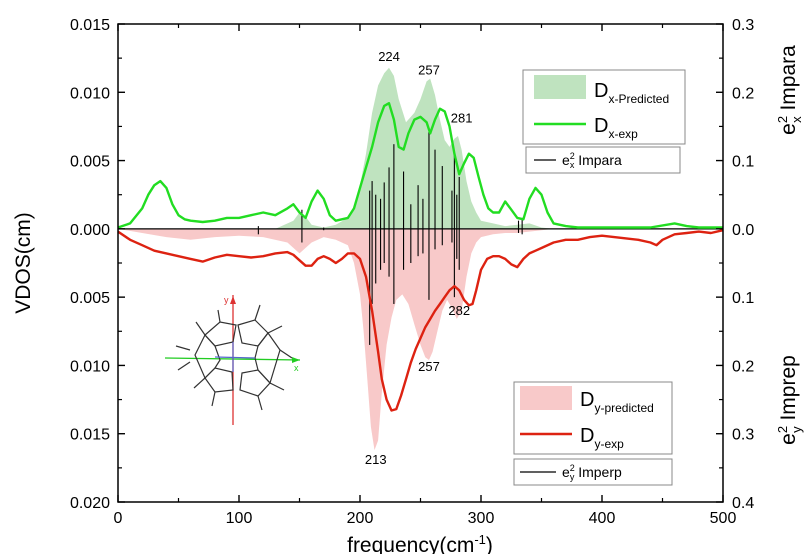  What do you see at coordinates (602, 518) in the screenshot?
I see `x-tick-label: 400` at bounding box center [602, 518].